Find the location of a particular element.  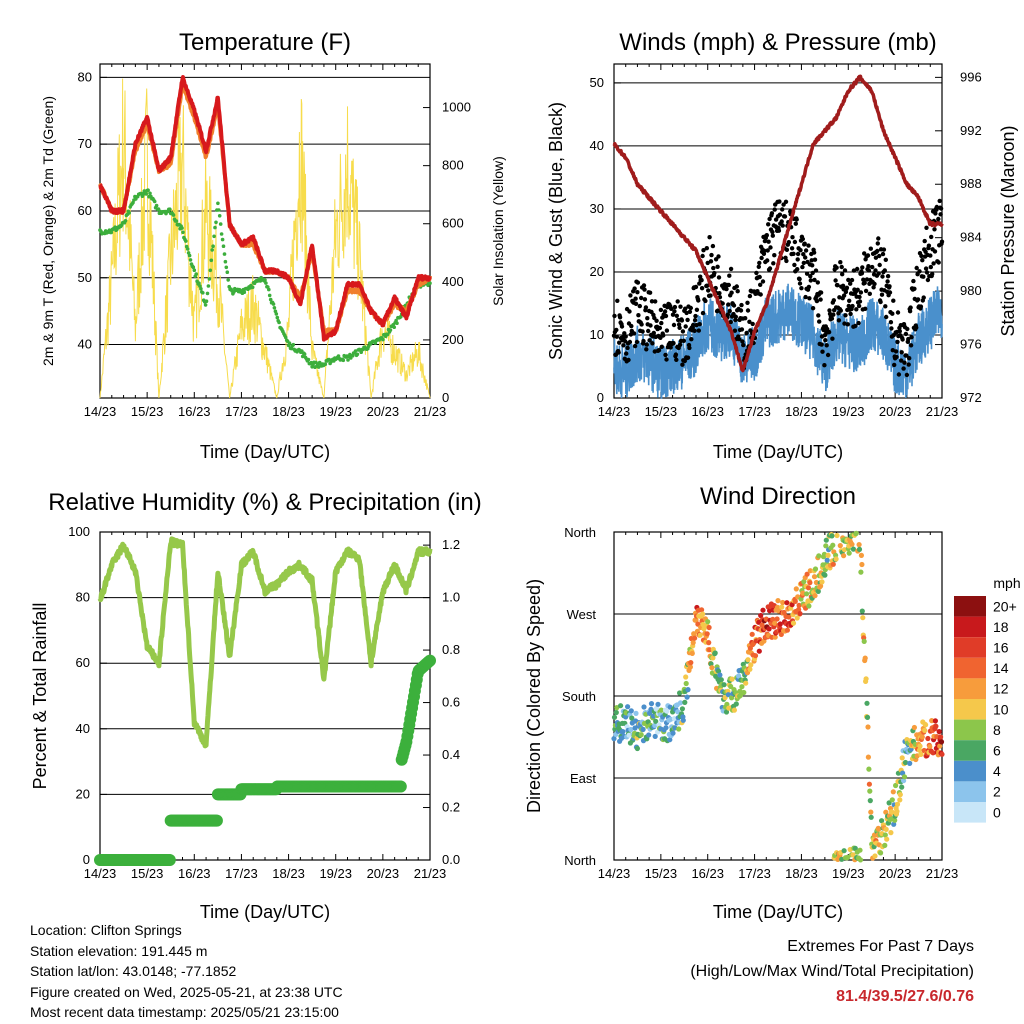

y2-tick-label: 972 is located at coordinates (971, 397).